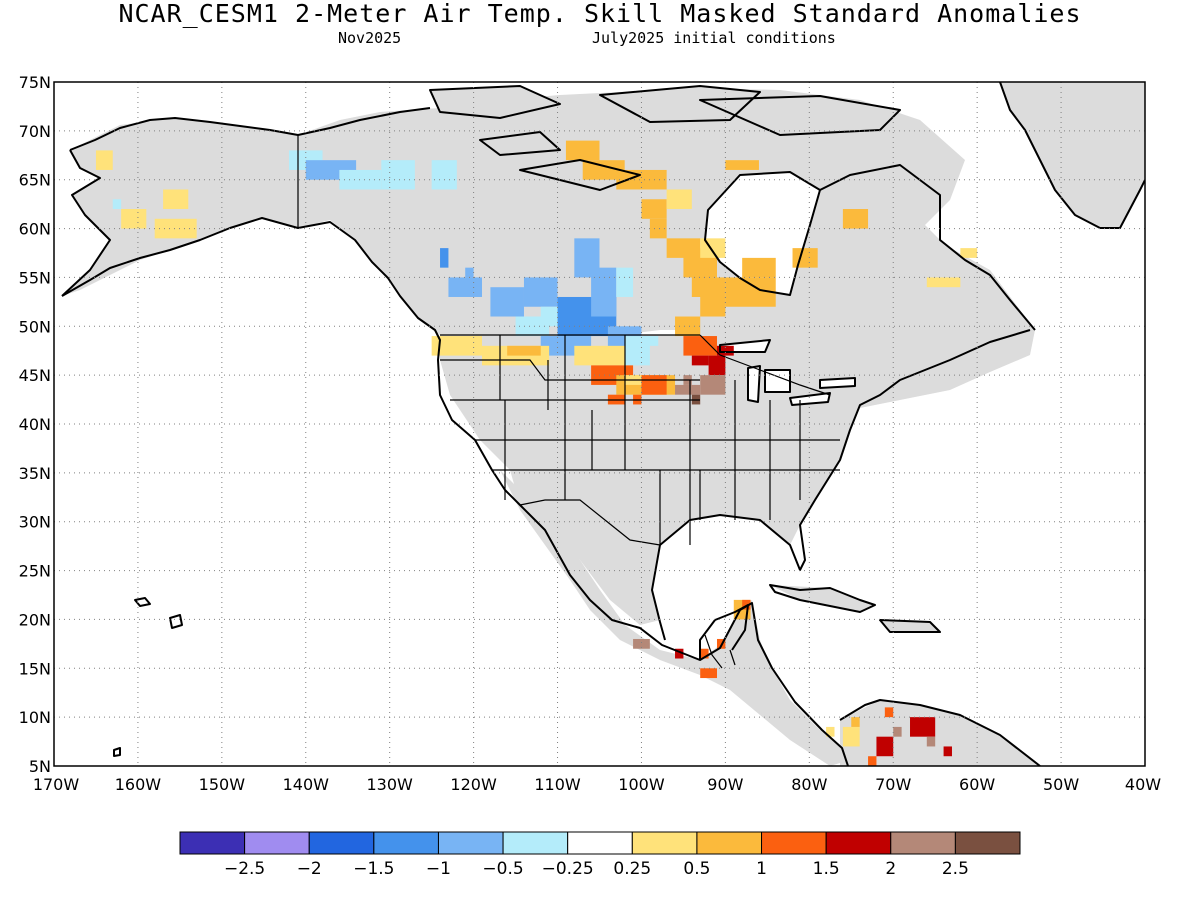  Describe the element at coordinates (596, 869) in the screenshot. I see `colorbar-tick-labels: −2.5 −2 −1.5 −1 −0.5 −0.25 0.25 0.5 1 1.5 2 2.5` at that location.